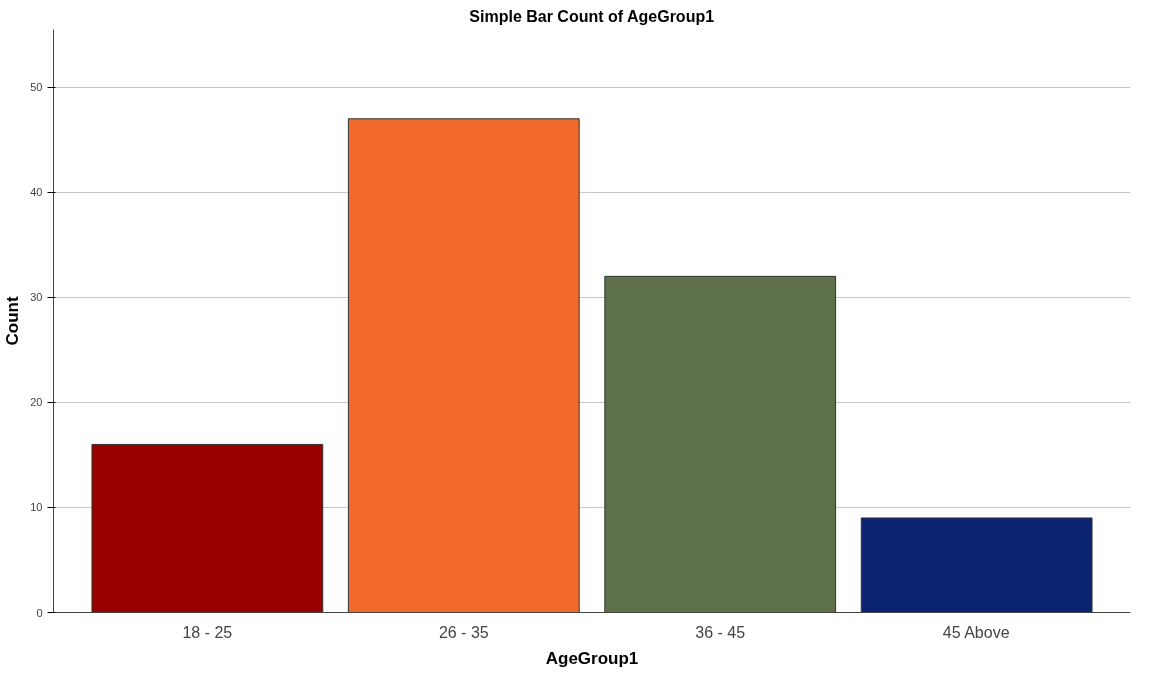 This screenshot has width=1156, height=677. I want to click on x-tick-label: 18 - 25, so click(207, 632).